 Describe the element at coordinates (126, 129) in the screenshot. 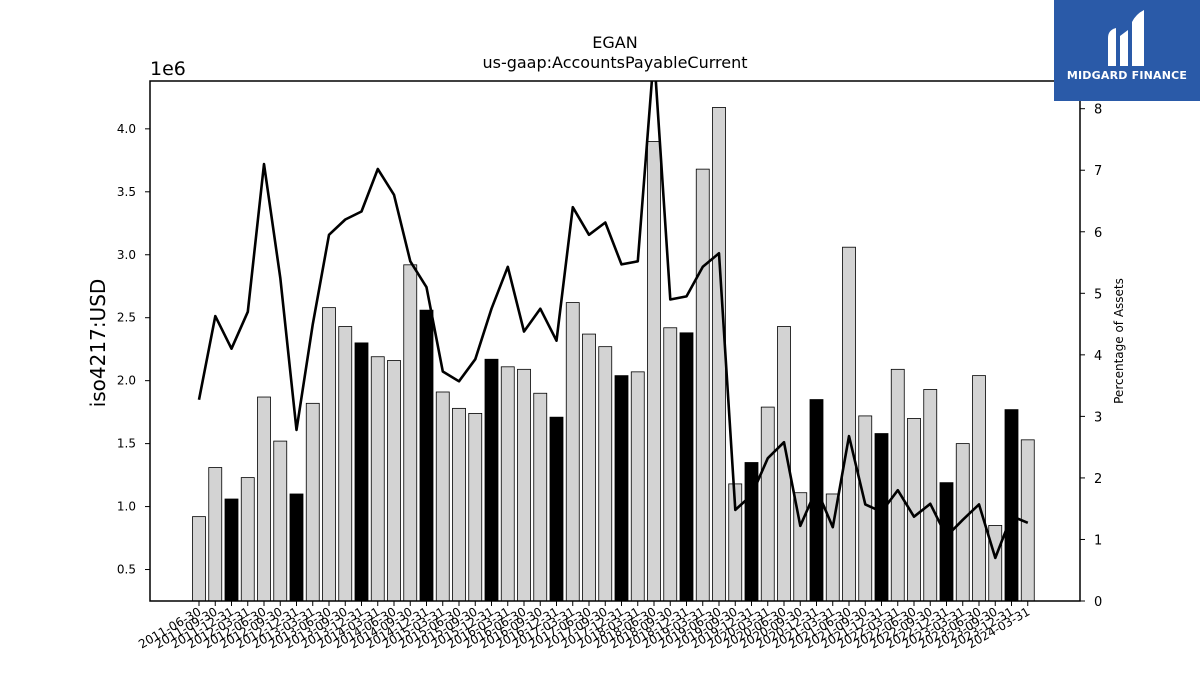

I see `y-tick-label: 4.0` at that location.